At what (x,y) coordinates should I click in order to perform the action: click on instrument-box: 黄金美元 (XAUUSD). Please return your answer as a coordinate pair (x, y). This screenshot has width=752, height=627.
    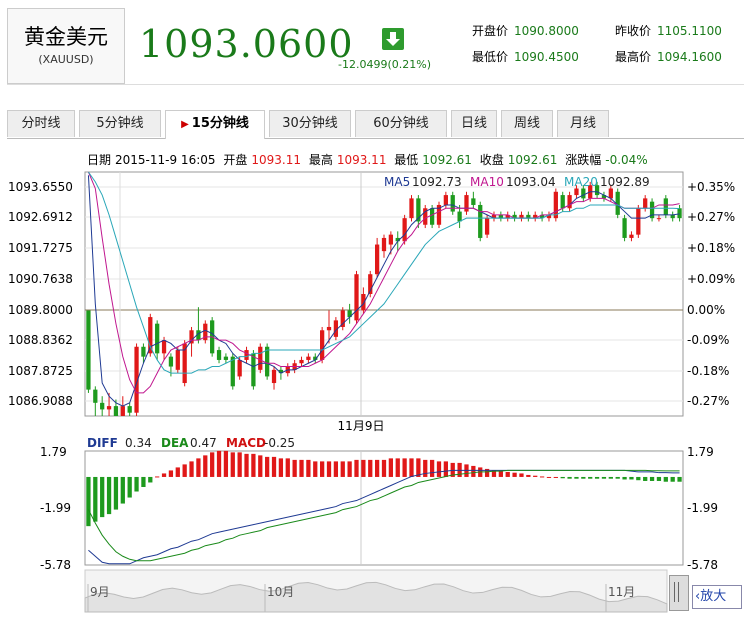
    Looking at the image, I should click on (66, 46).